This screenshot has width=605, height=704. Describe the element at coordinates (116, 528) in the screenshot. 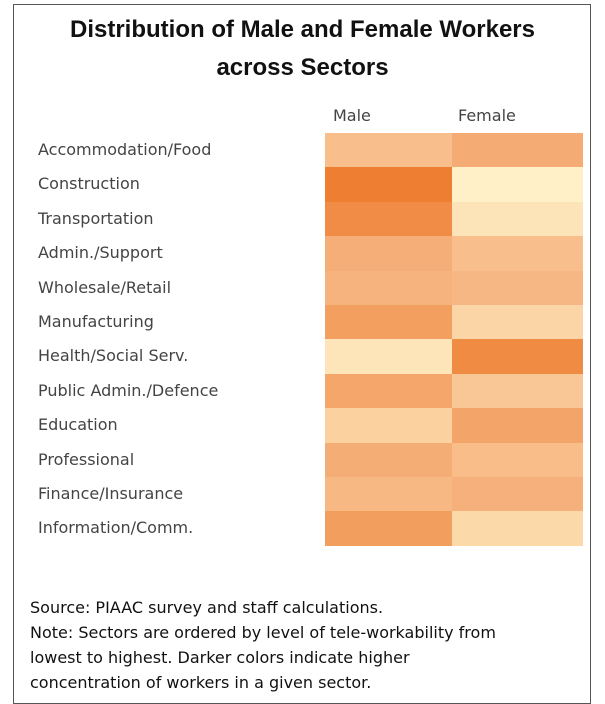

I see `row-label: Information/Comm.` at that location.